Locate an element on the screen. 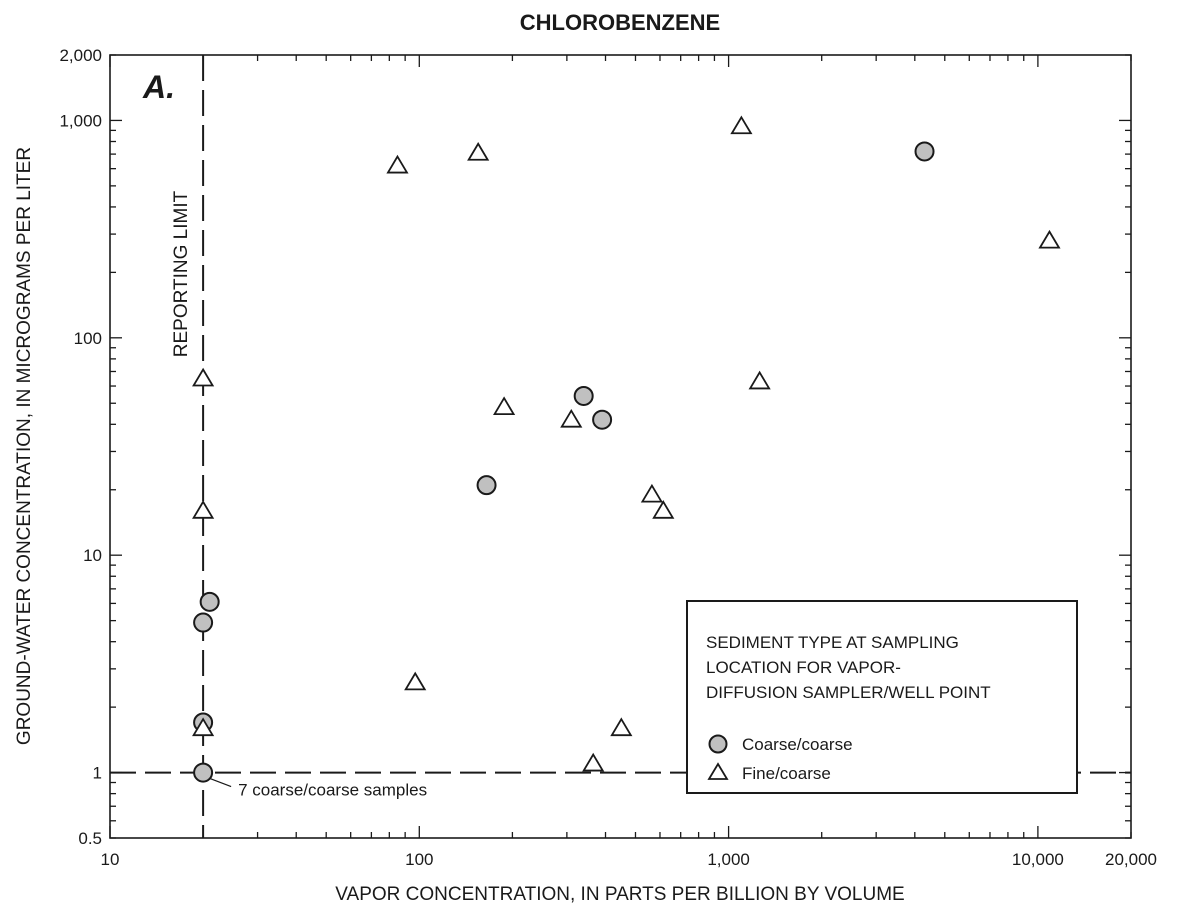  legend-title-line-1: SEDIMENT TYPE AT SAMPLING is located at coordinates (832, 642).